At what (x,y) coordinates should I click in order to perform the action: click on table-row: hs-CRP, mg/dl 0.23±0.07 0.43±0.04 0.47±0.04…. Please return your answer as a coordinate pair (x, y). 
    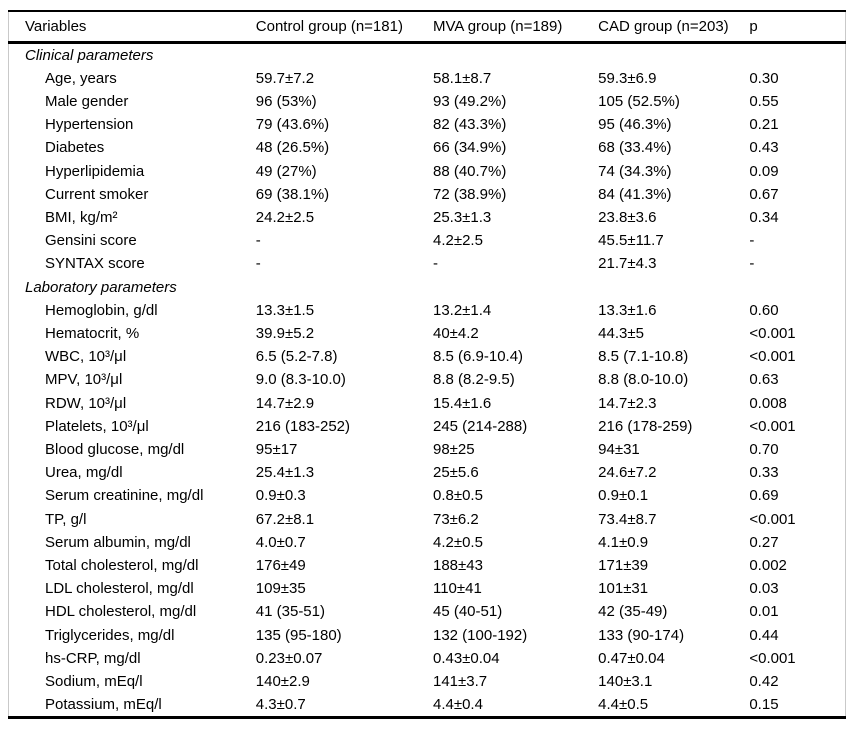
    Looking at the image, I should click on (427, 658).